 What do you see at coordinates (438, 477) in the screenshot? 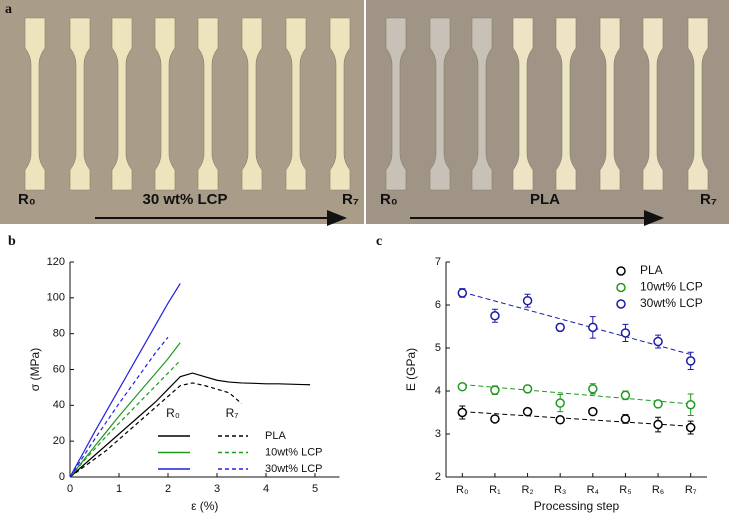
I see `y-tick-label: 2` at bounding box center [438, 477].